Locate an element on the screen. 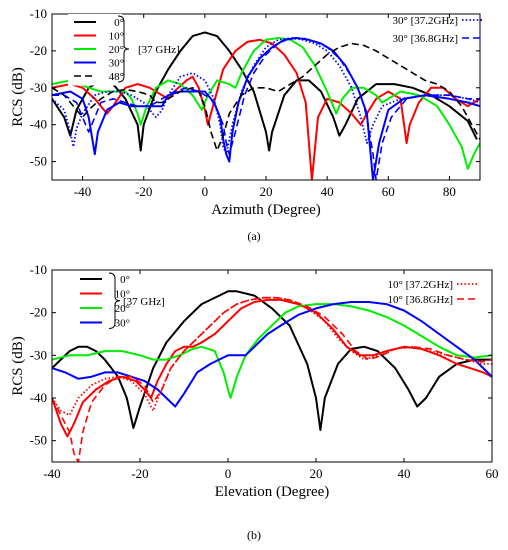 This screenshot has width=508, height=550. x-tick-label: 80 is located at coordinates (449, 191).